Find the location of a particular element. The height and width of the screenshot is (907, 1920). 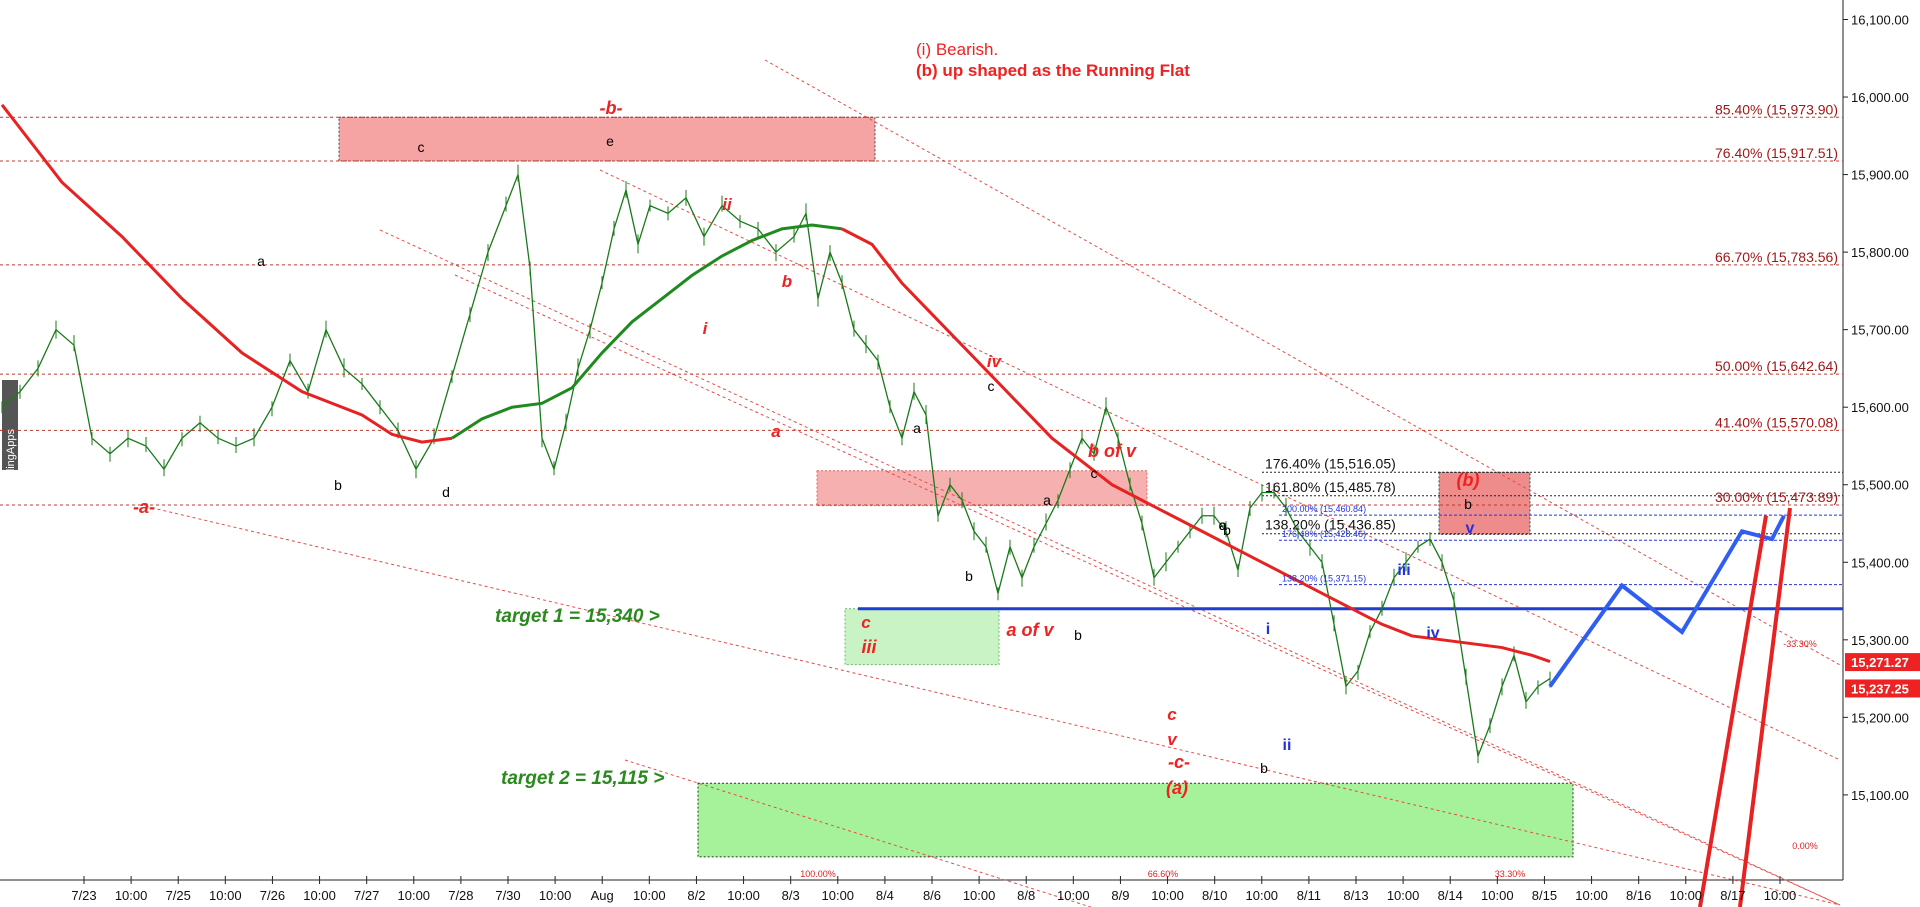

y-tick-label: 15,100.00 is located at coordinates (1880, 795).